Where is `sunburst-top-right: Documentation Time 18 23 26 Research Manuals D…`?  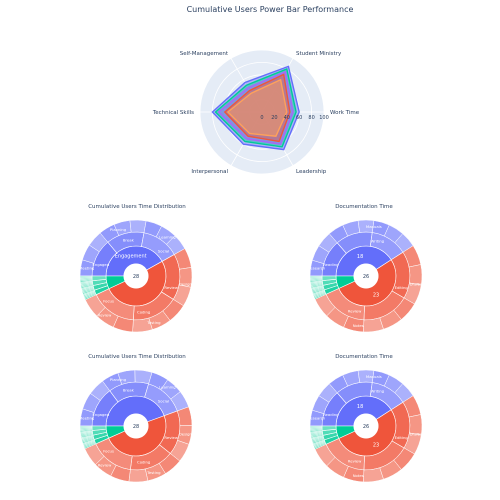
sunburst-top-right: Documentation Time 18 23 26 Research Manuals D… is located at coordinates (365, 268).